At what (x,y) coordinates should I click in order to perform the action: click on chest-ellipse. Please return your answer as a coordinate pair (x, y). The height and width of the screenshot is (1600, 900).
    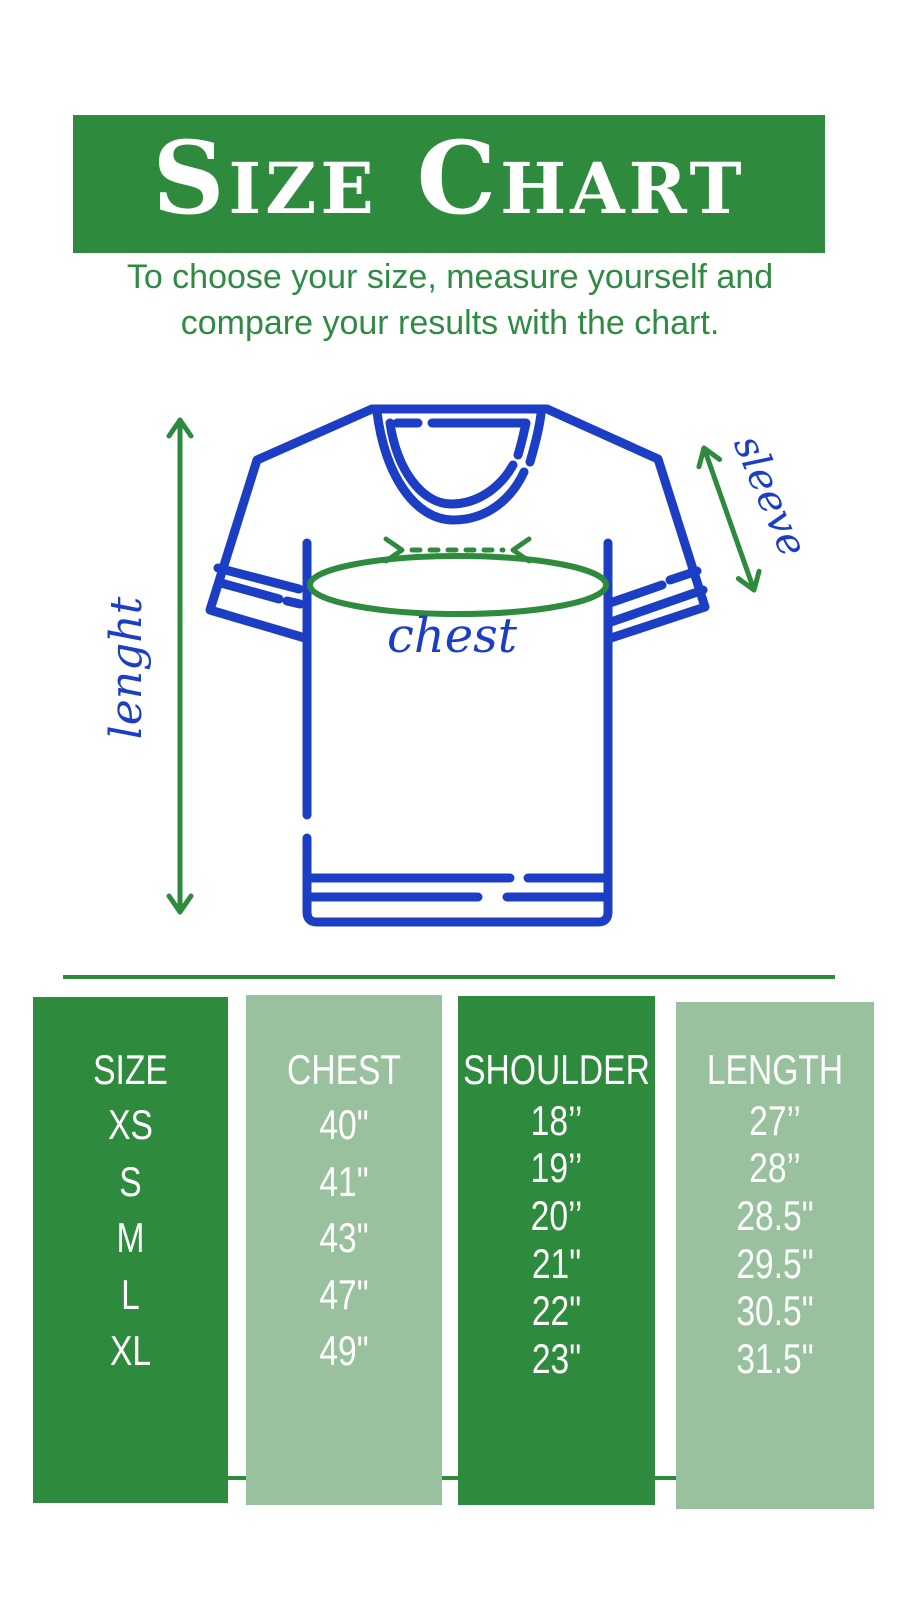
    Looking at the image, I should click on (458, 585).